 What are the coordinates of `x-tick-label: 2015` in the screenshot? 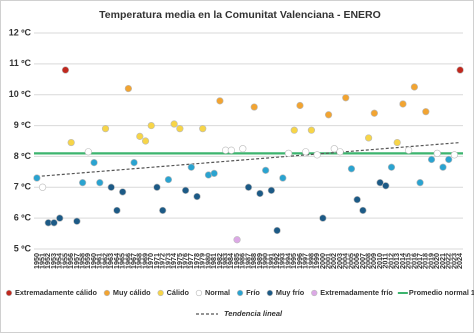 It's located at (408, 261).